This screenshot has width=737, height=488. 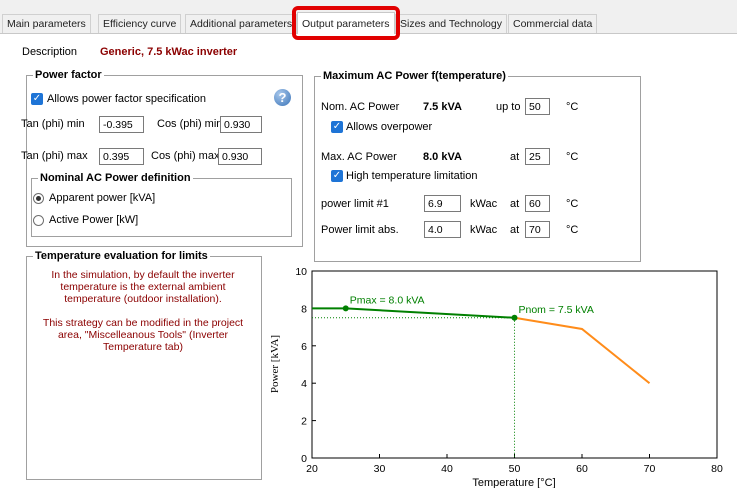 What do you see at coordinates (650, 469) in the screenshot?
I see `x-tick-label: 70` at bounding box center [650, 469].